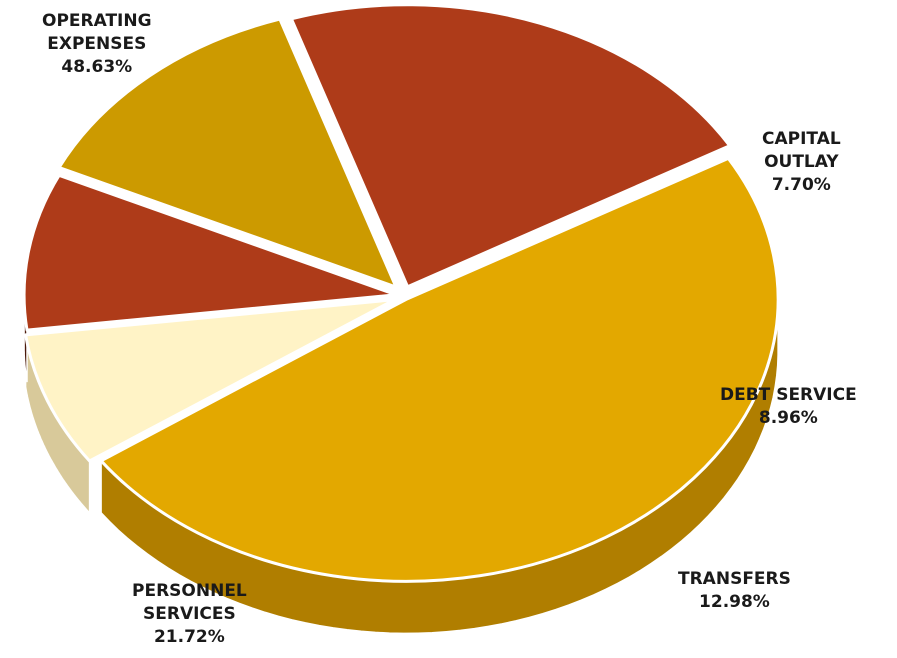 This screenshot has width=897, height=658. I want to click on label-operating-expenses: OPERATING EXPENSES 48.63%, so click(97, 44).